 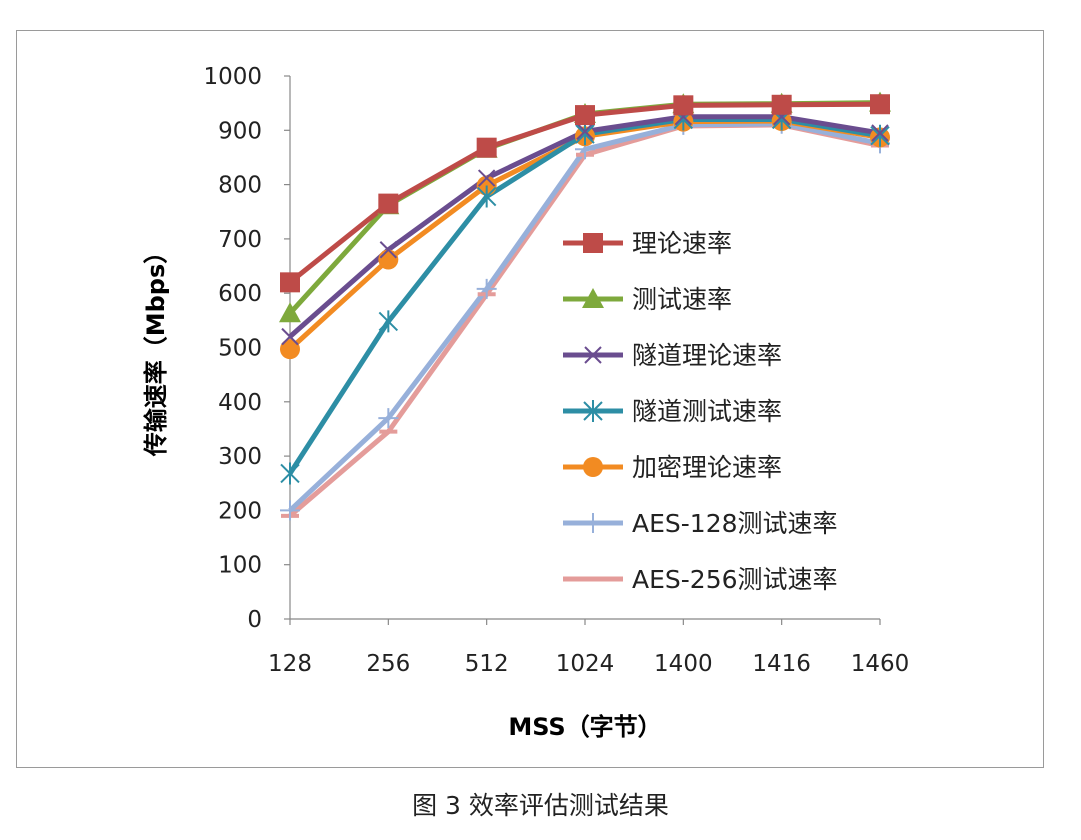 I want to click on y-axis-title: 传输速率（Mbps）, so click(x=156, y=349).